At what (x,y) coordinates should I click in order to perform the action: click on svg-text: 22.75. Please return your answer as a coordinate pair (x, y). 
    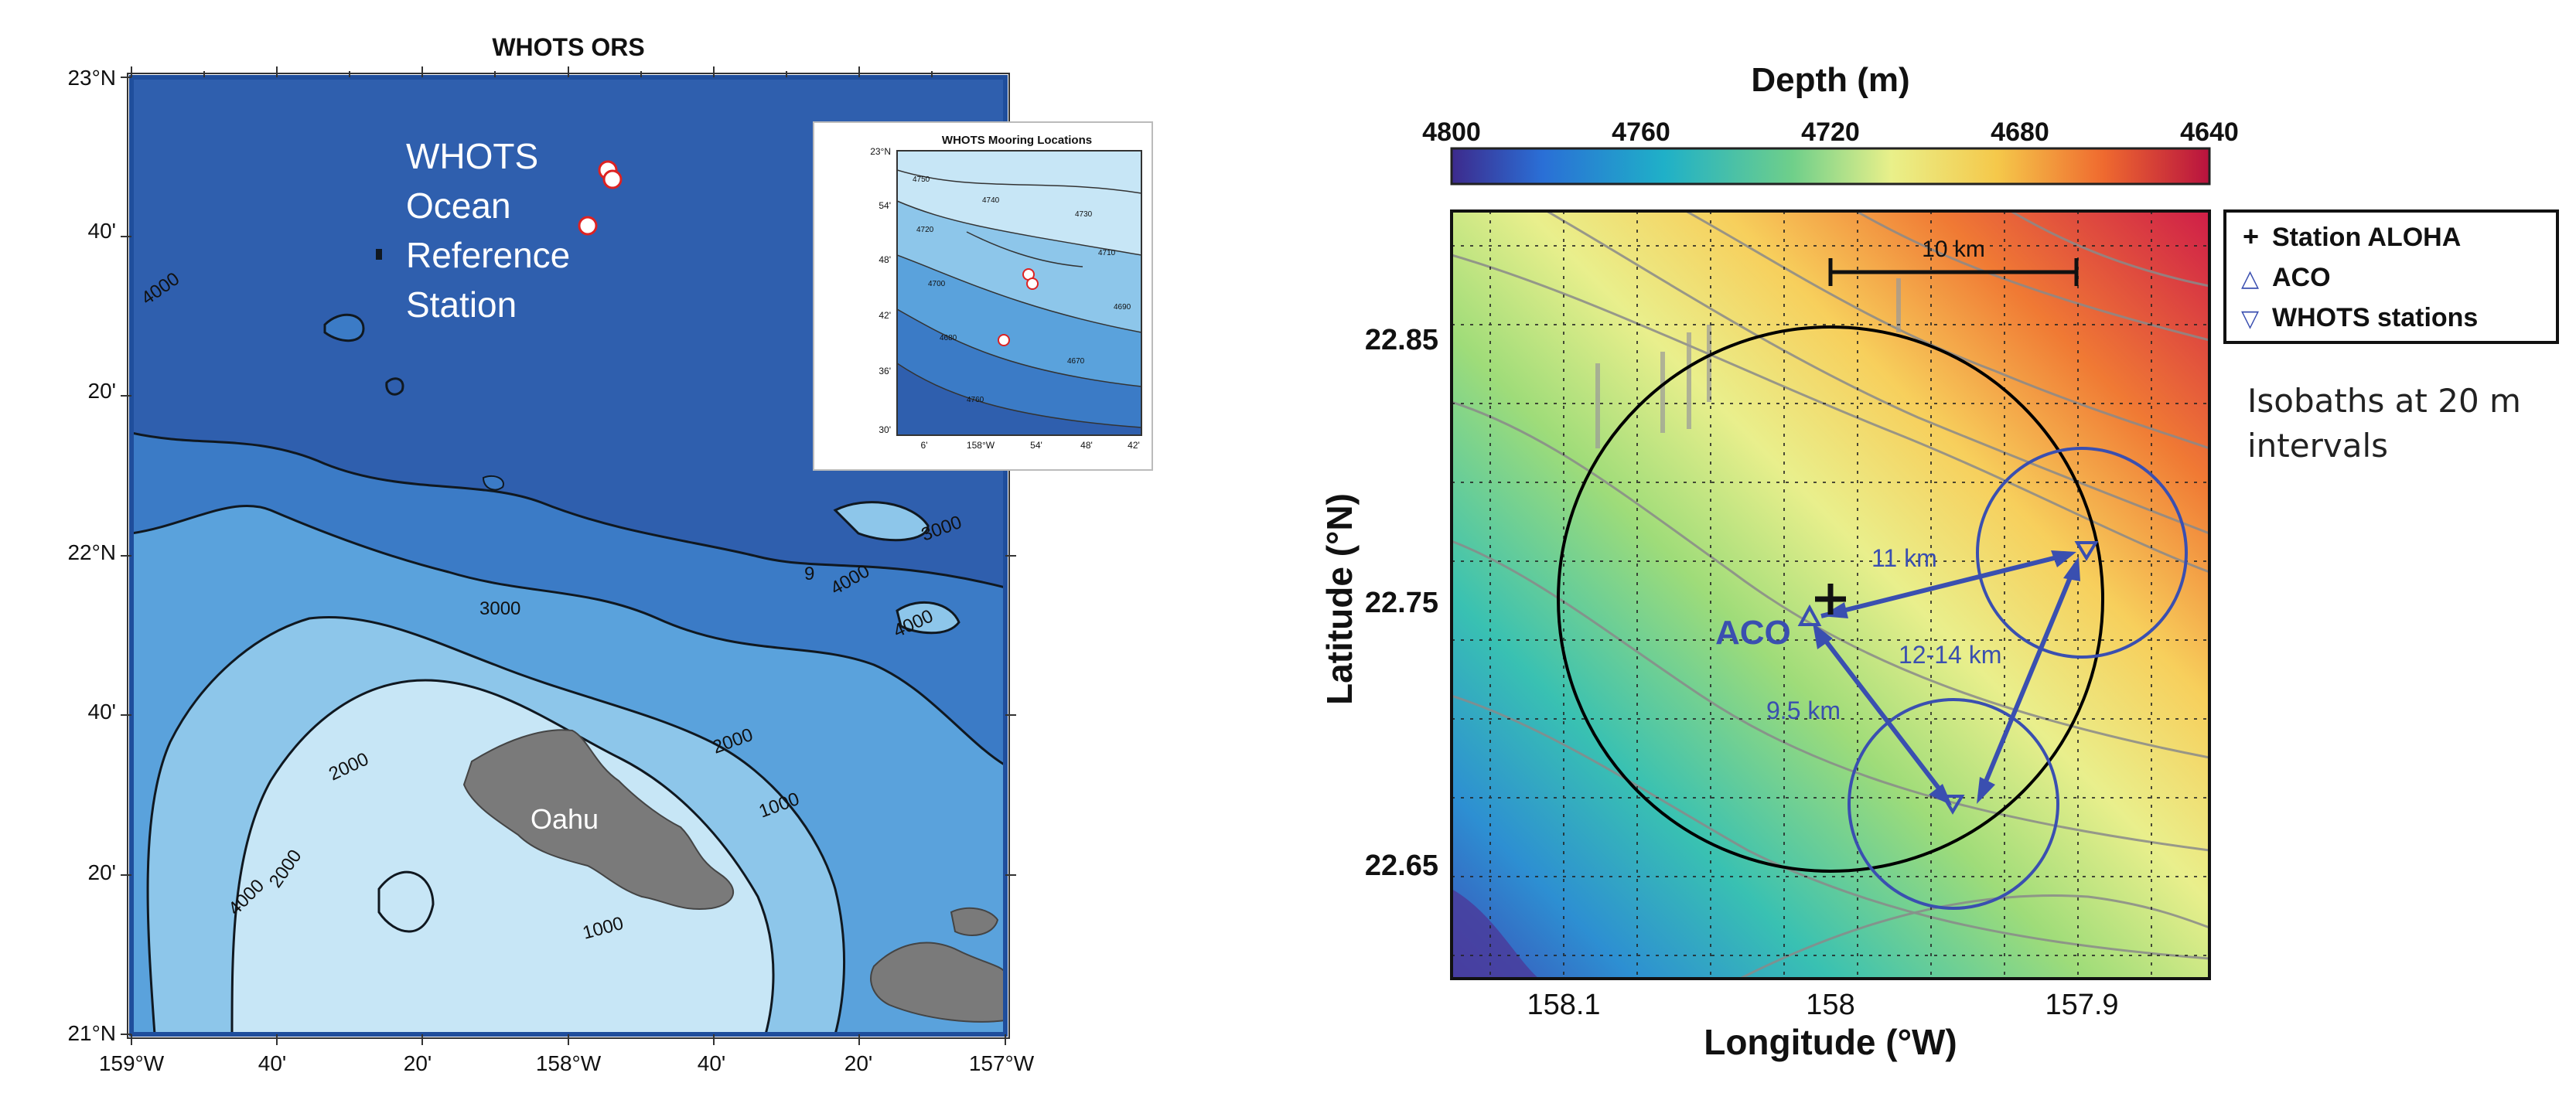
    Looking at the image, I should click on (1402, 603).